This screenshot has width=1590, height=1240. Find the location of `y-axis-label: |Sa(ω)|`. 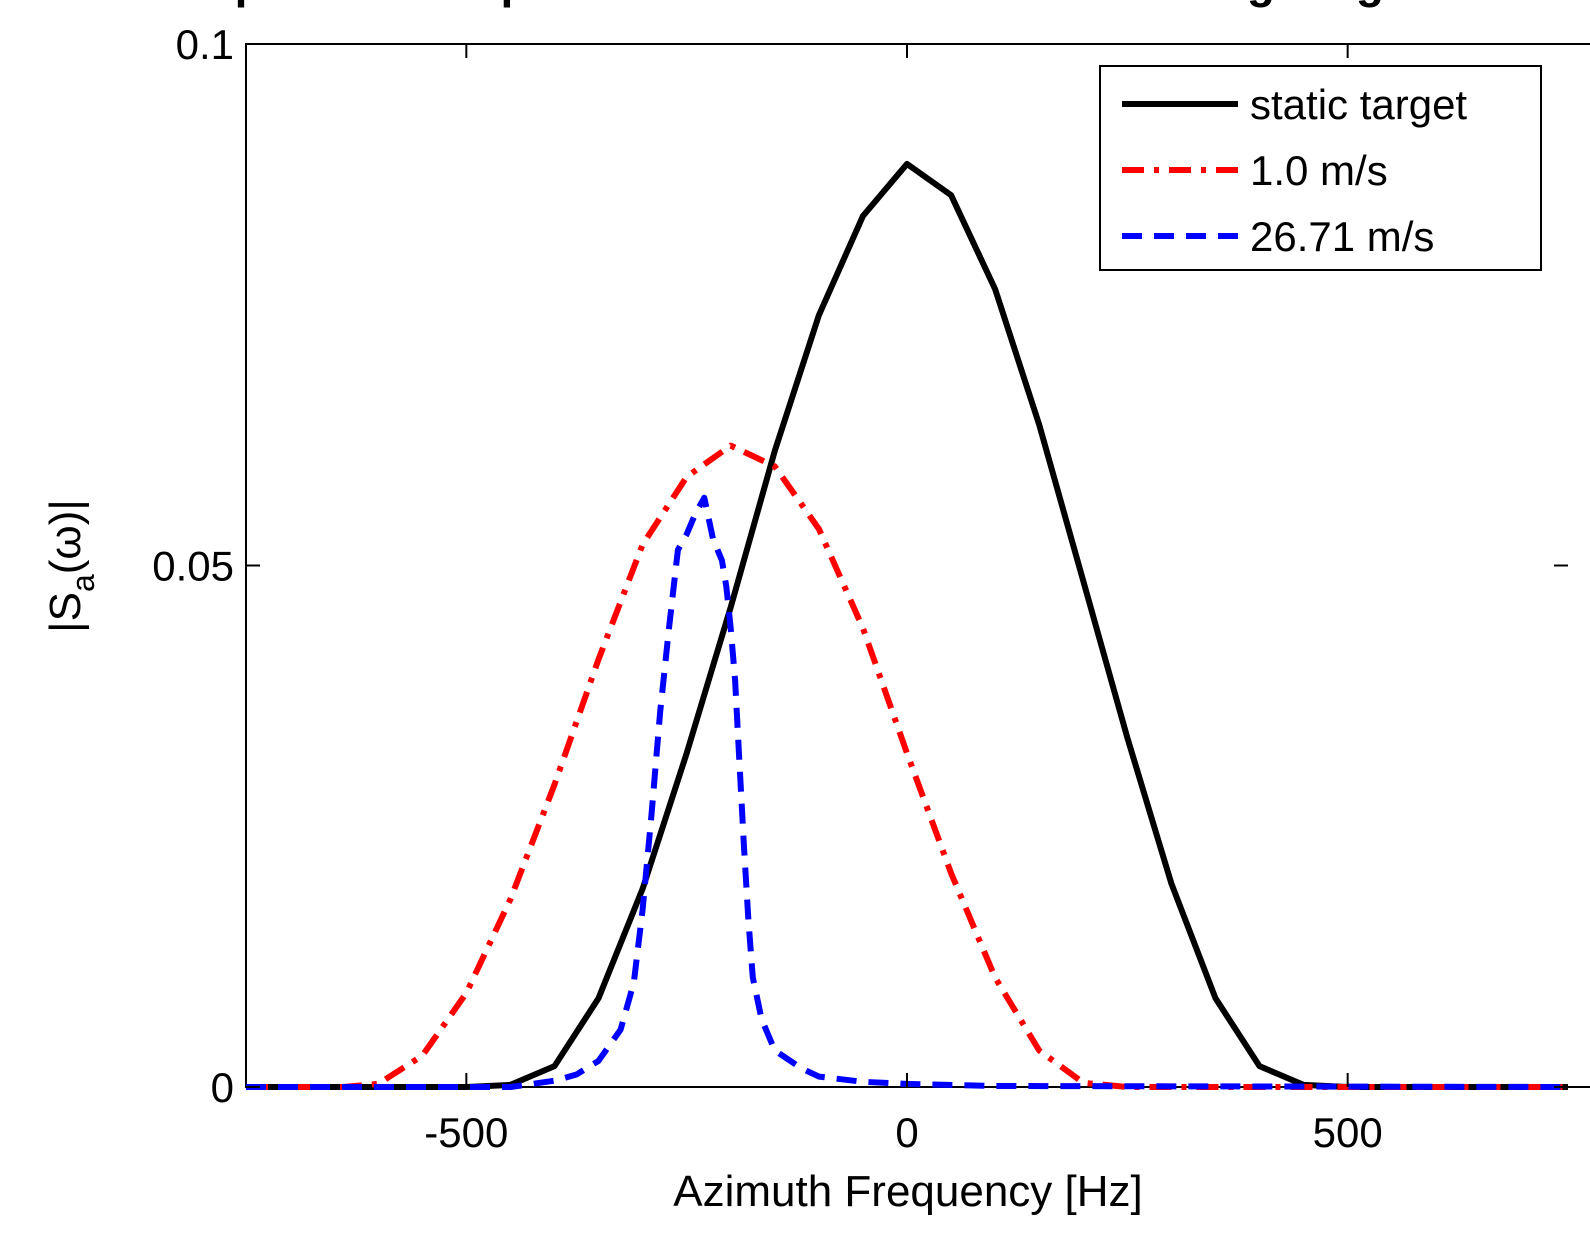

y-axis-label: |Sa(ω)| is located at coordinates (71, 566).